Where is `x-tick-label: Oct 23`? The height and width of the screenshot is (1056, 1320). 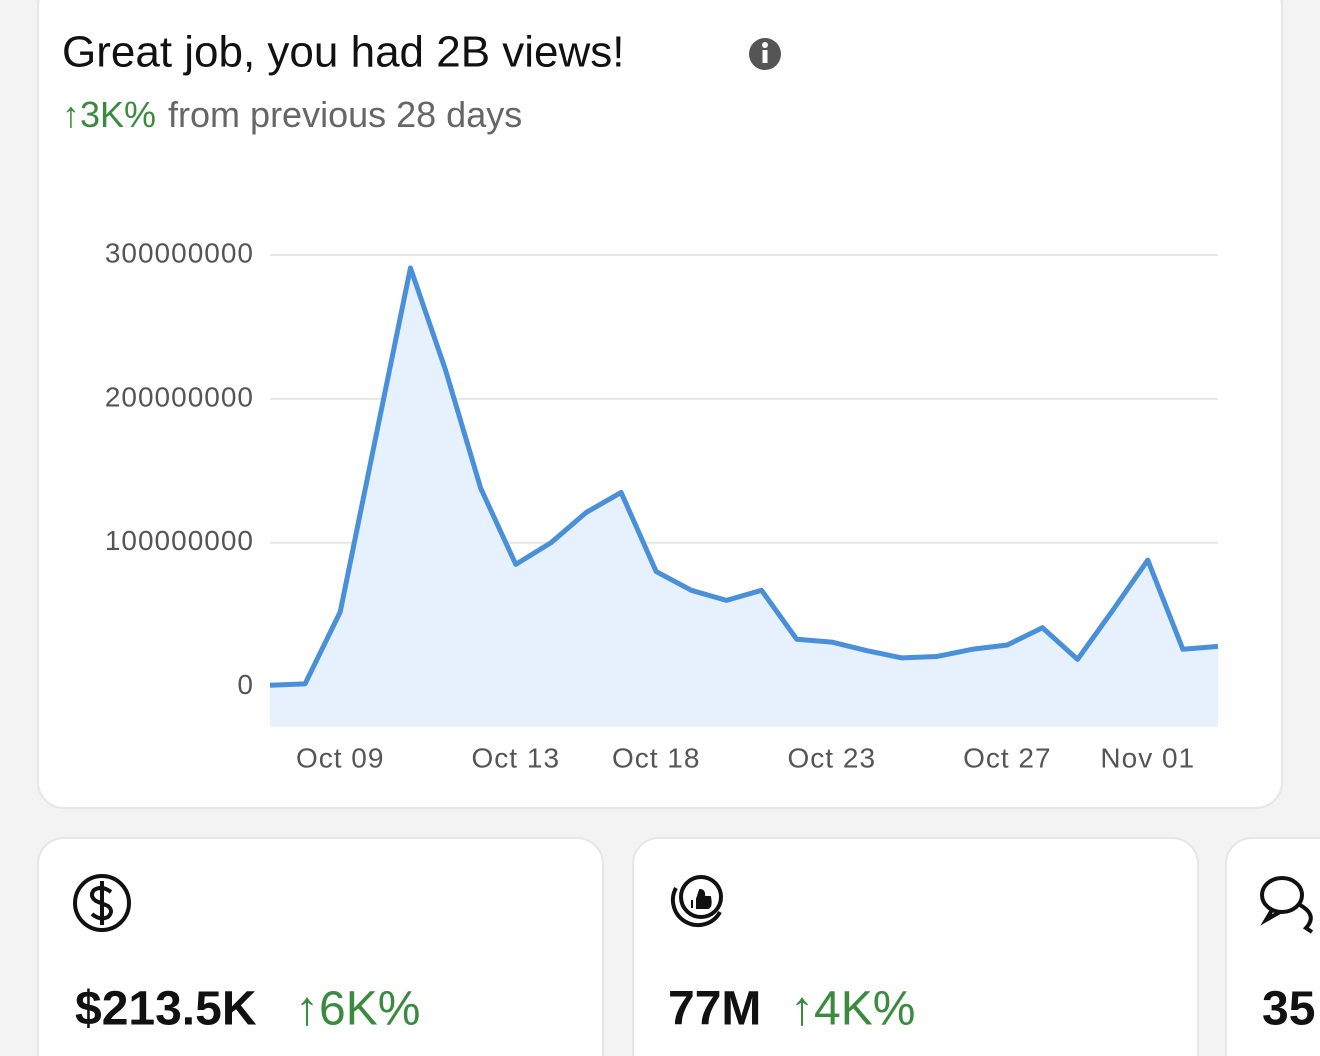 x-tick-label: Oct 23 is located at coordinates (832, 757).